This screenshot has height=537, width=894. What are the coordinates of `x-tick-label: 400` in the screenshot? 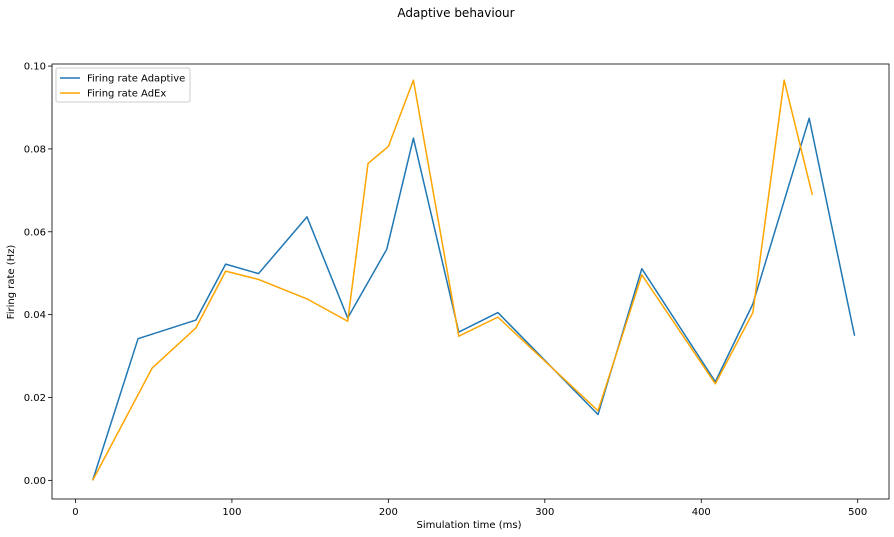 It's located at (701, 512).